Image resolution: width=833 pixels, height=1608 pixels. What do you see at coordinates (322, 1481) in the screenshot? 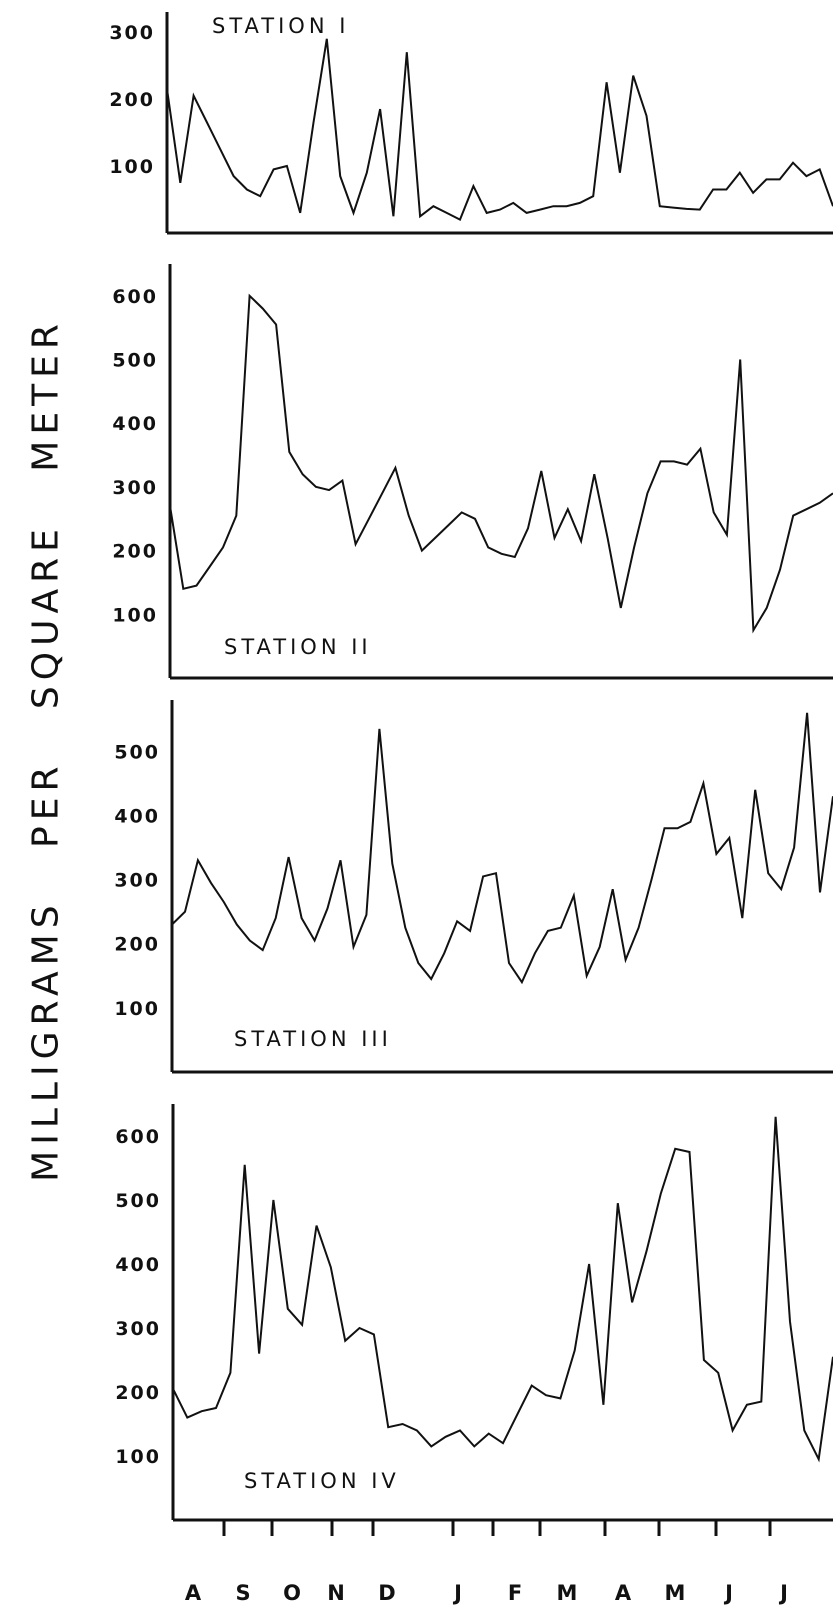
I see `station-title: STATION IV` at bounding box center [322, 1481].